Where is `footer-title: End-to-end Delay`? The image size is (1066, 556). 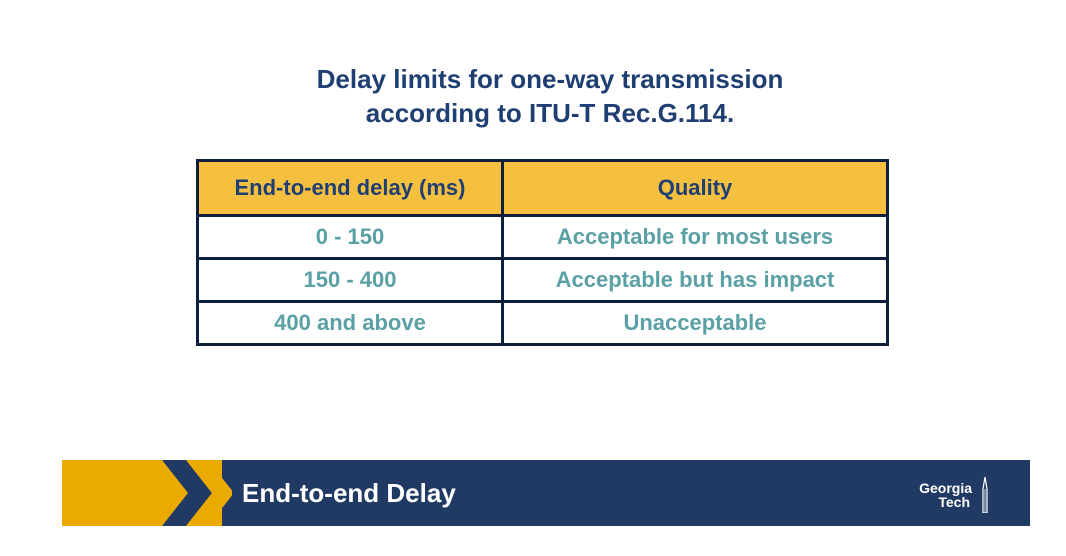
footer-title: End-to-end Delay is located at coordinates (349, 493).